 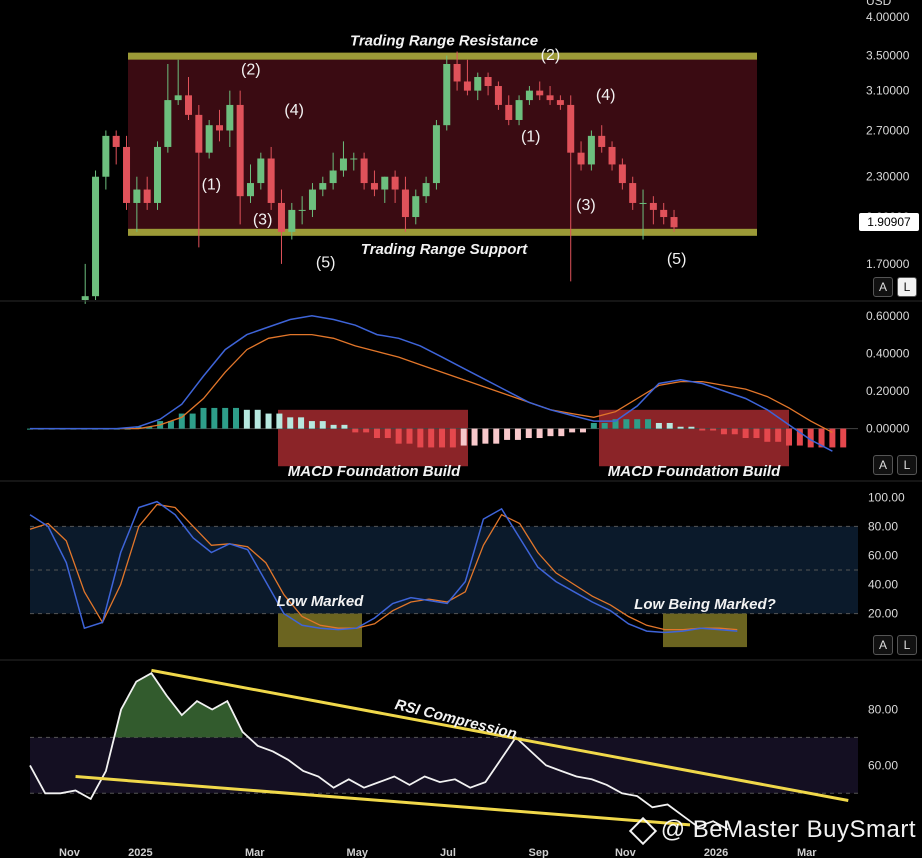 I want to click on rsi-line, so click(x=379, y=751).